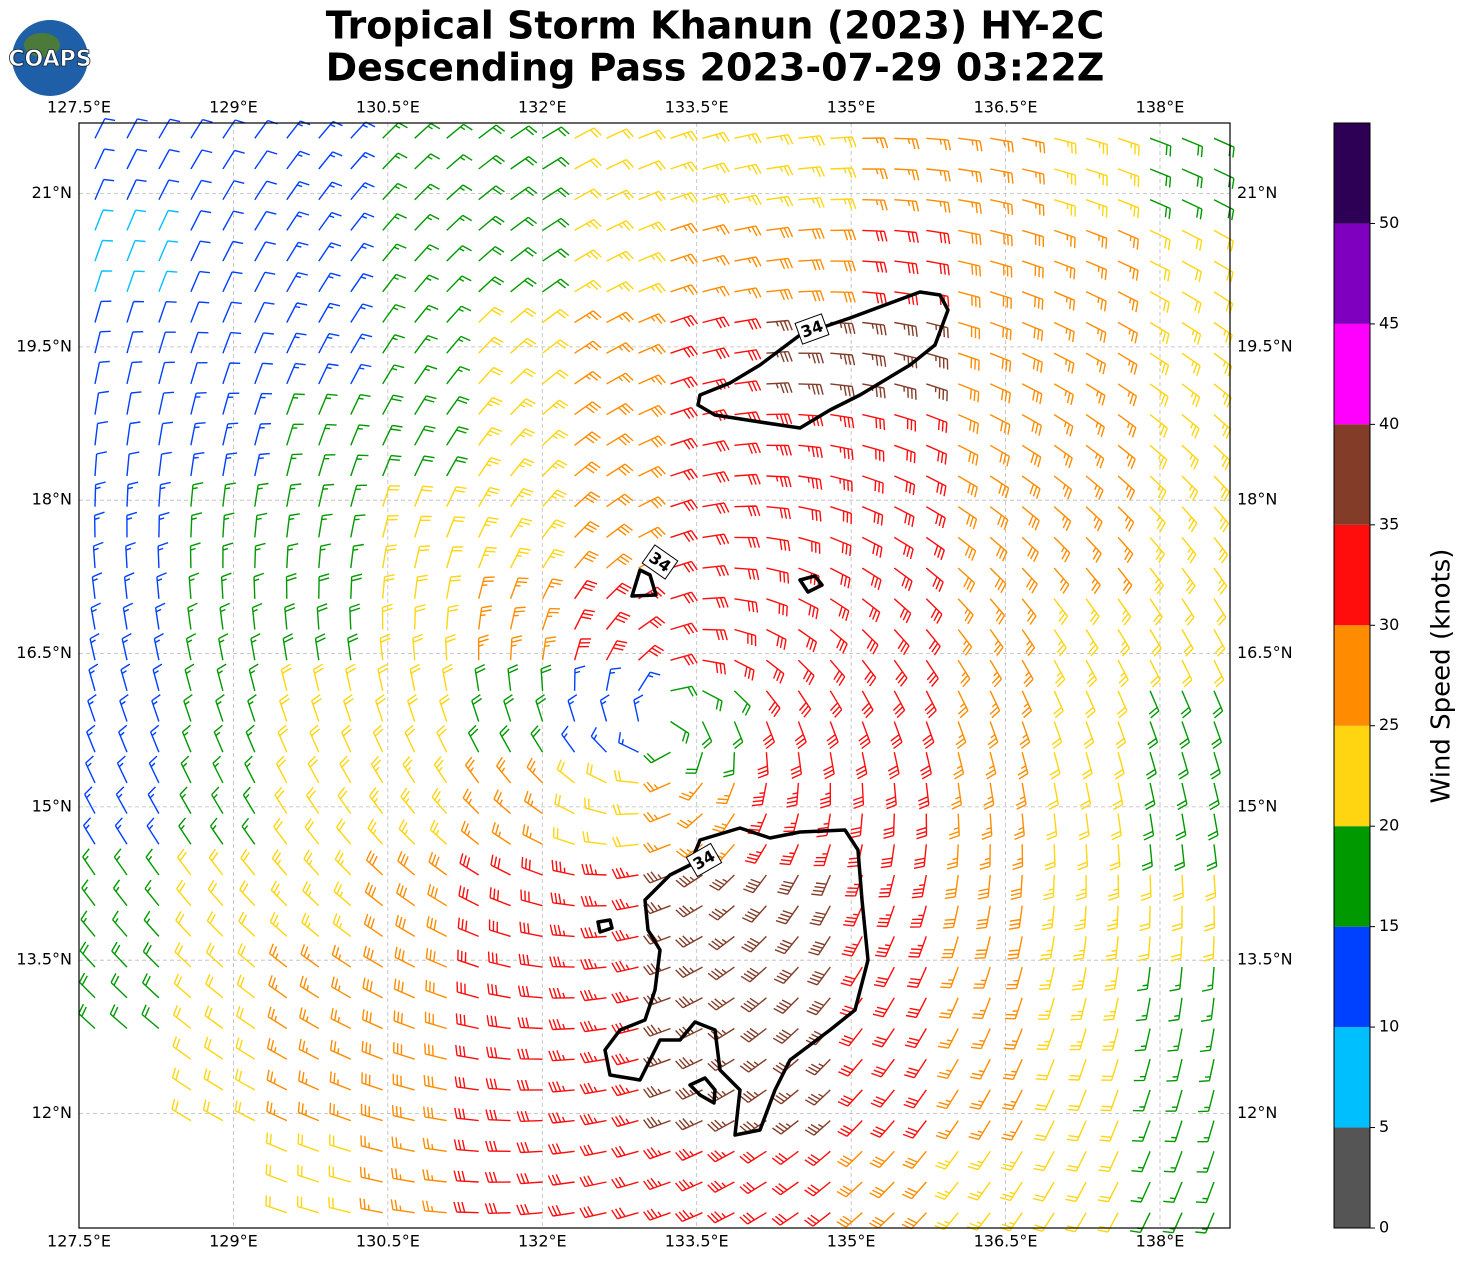 The width and height of the screenshot is (1470, 1268). What do you see at coordinates (1389, 322) in the screenshot?
I see `colorbar-tick-label: 45` at bounding box center [1389, 322].